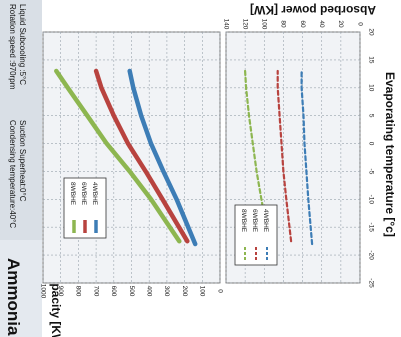  Describe the element at coordinates (370, 32) in the screenshot. I see `temp-tick-label: 20` at that location.